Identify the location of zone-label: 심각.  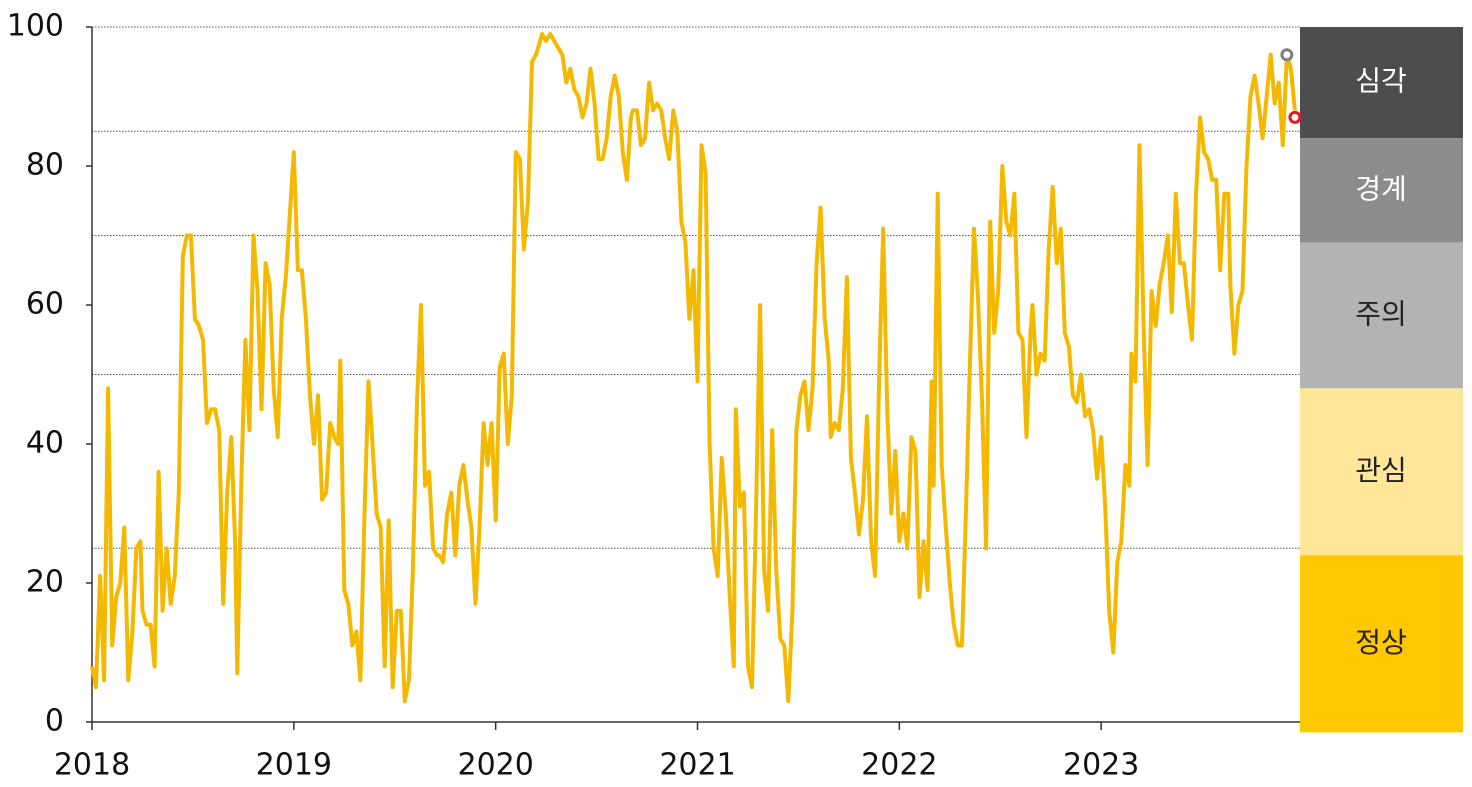
(1381, 81).